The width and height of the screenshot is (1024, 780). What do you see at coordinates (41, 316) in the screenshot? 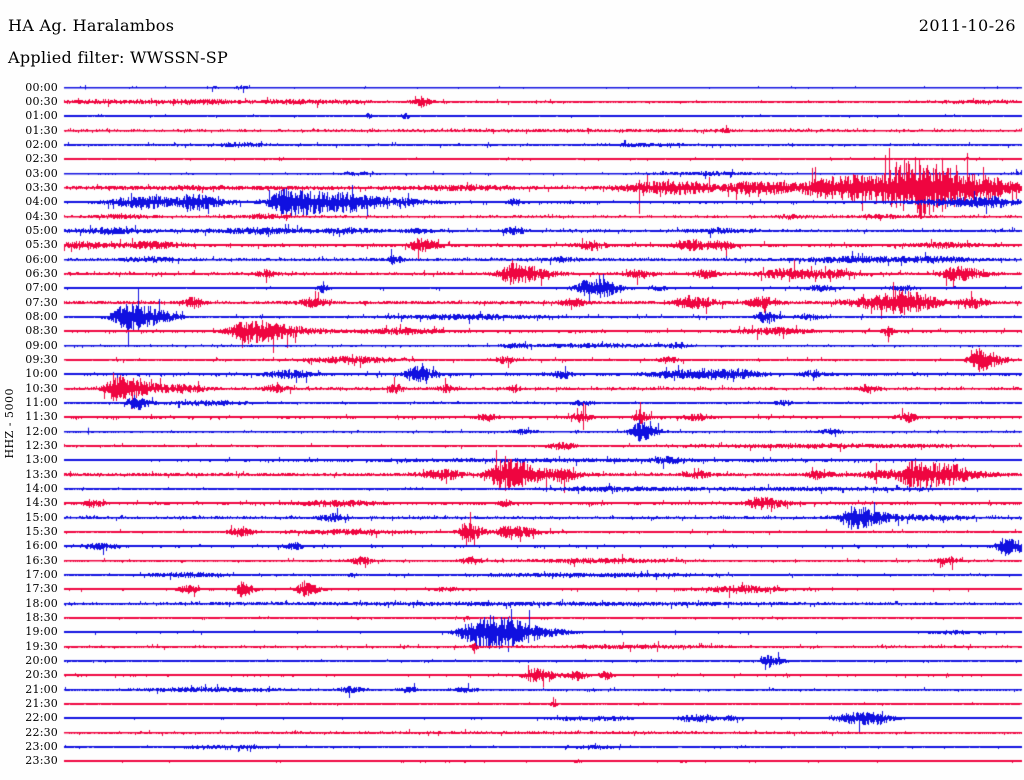
I see `time-label-0800: 08:00` at bounding box center [41, 316].